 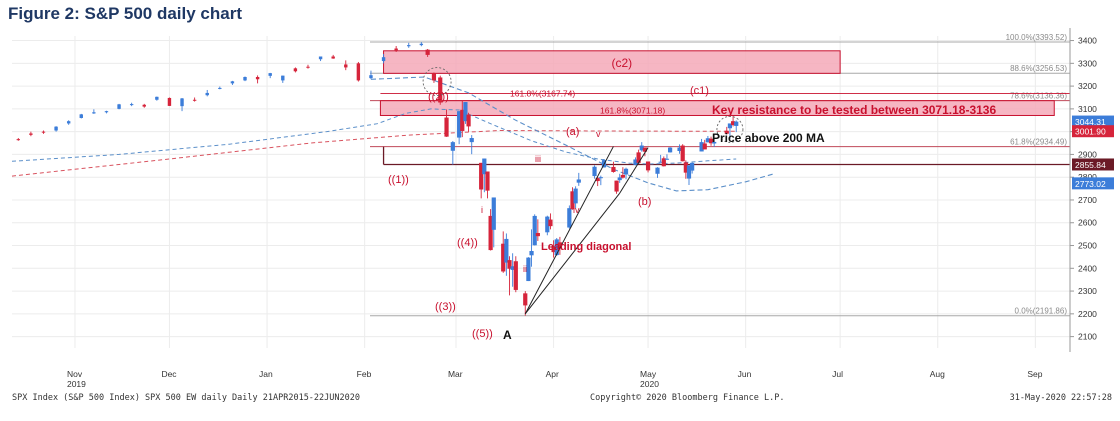 I want to click on y-tick-label: 3100, so click(x=1087, y=109).